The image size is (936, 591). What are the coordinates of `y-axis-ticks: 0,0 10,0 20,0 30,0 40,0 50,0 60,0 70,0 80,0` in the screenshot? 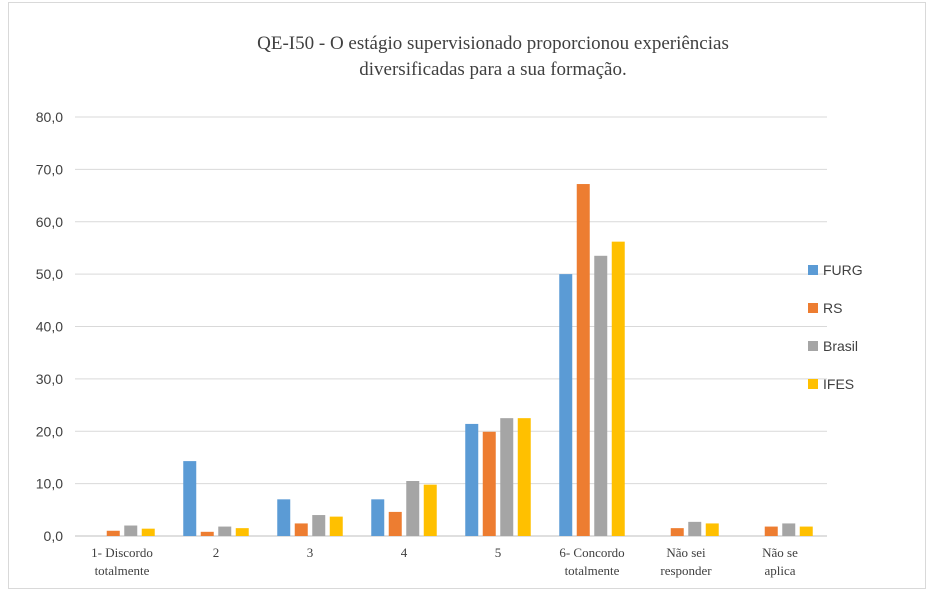 It's located at (49, 326).